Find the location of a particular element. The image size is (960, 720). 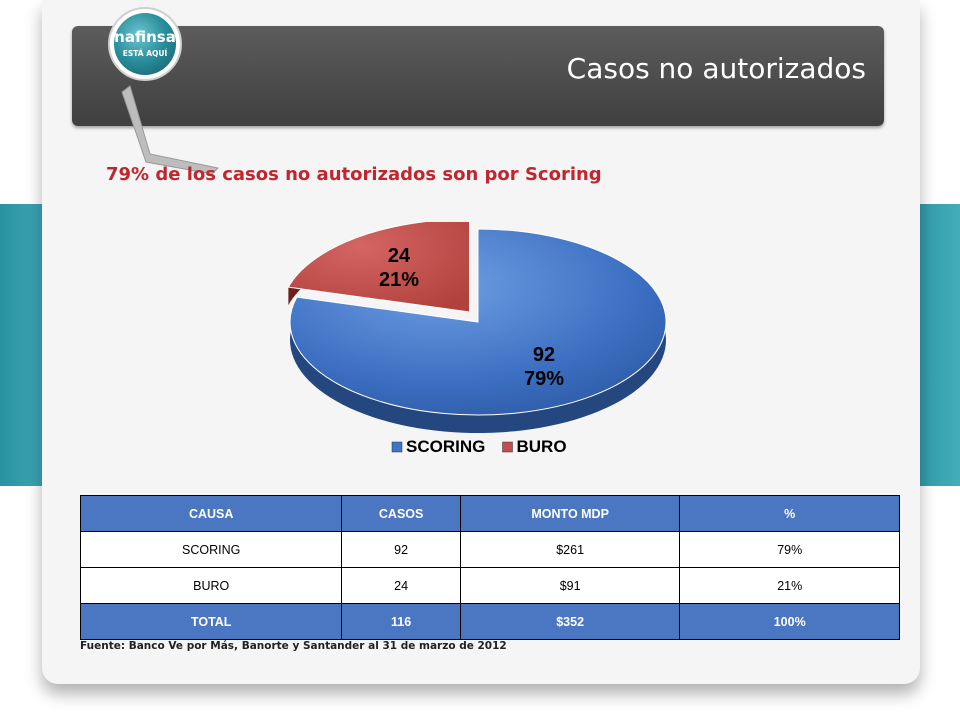

column-header-percent: % is located at coordinates (789, 513).